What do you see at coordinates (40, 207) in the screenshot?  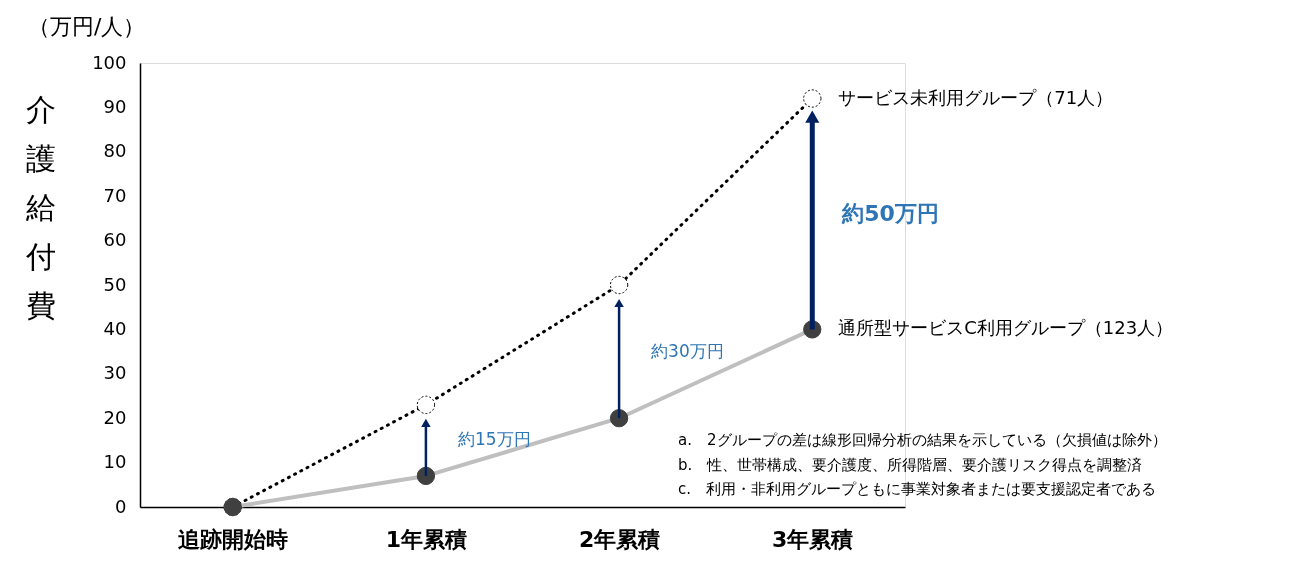 I see `y-axis-title: 介護給付費` at bounding box center [40, 207].